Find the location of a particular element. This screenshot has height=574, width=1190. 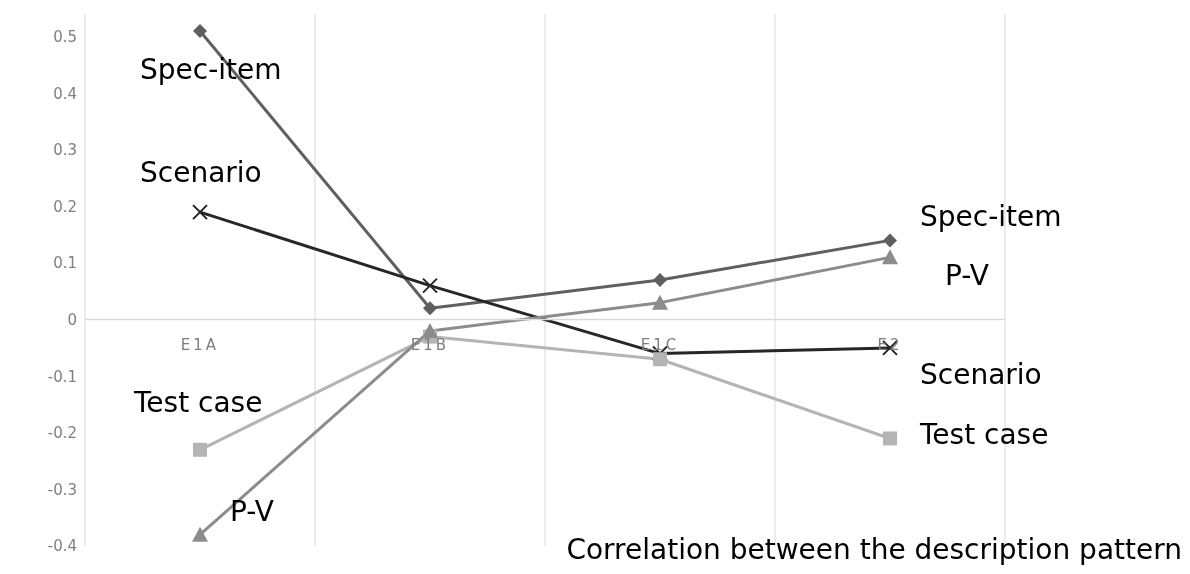

x-tick-label: E1C is located at coordinates (660, 344).